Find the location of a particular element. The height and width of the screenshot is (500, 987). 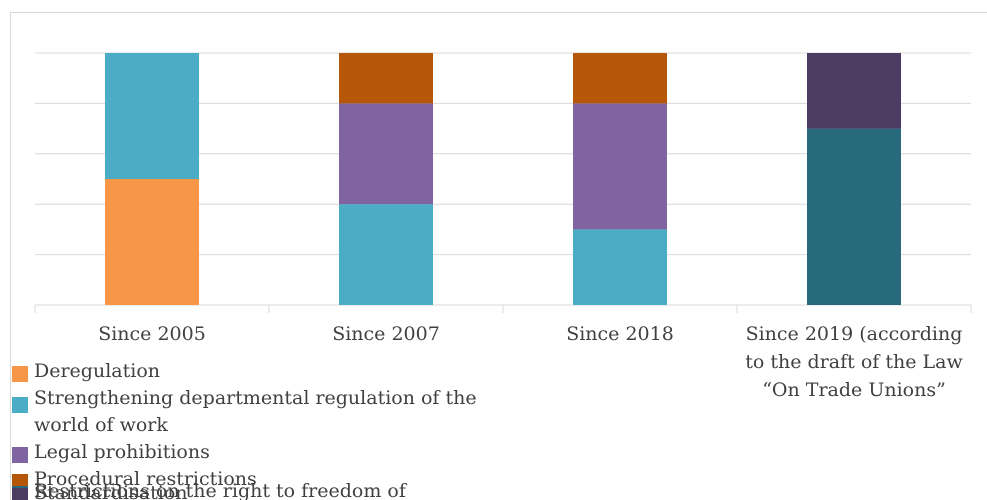

legend-item: Standardisation is located at coordinates (243, 490).